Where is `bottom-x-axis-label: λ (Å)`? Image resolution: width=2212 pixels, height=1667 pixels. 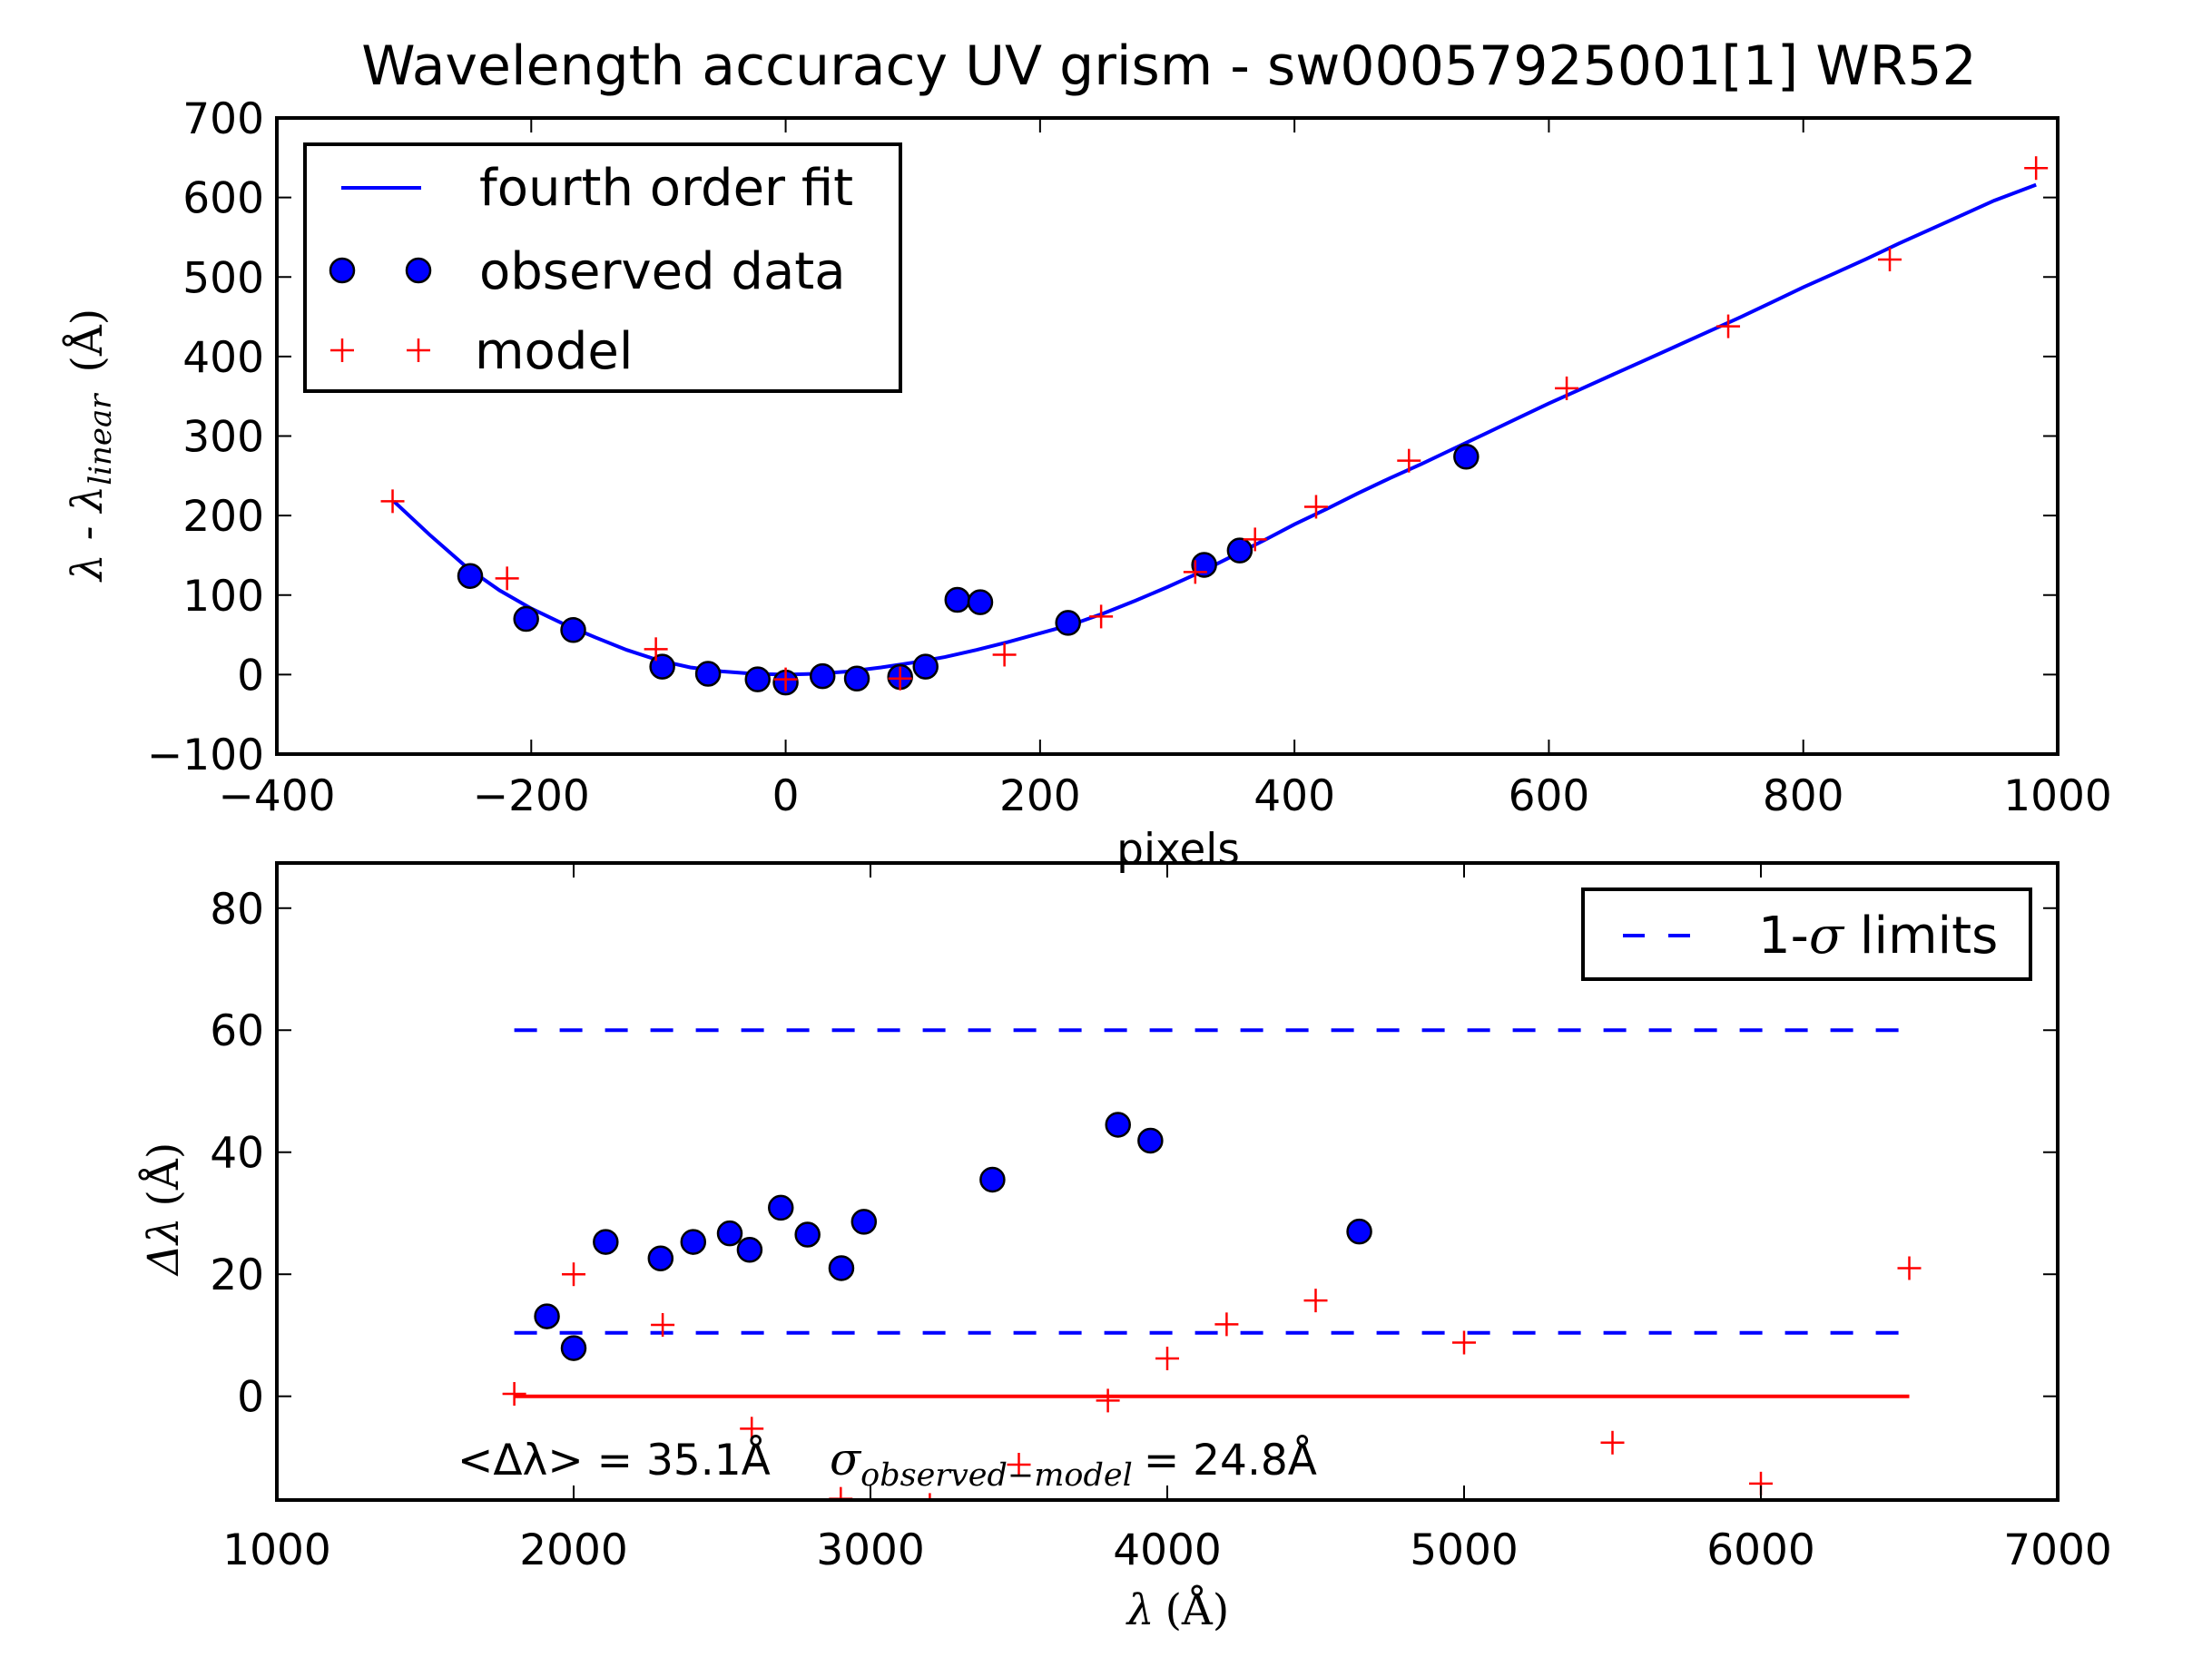 bottom-x-axis-label: λ (Å) is located at coordinates (1177, 1610).